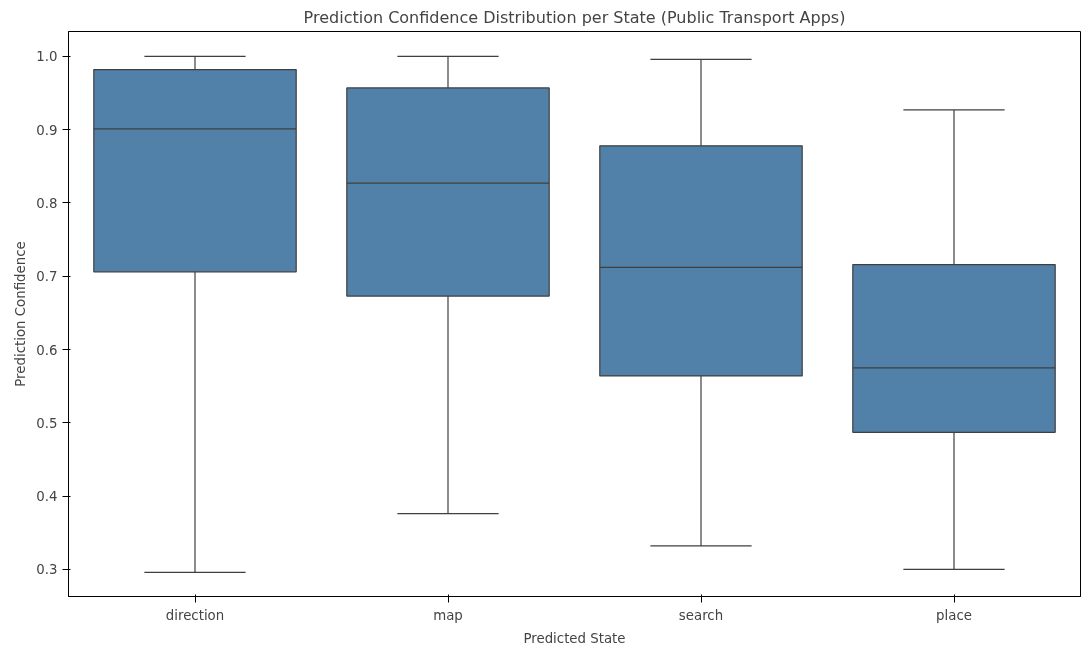 This screenshot has width=1082, height=648. I want to click on x-axis-title: Predicted State, so click(574, 638).